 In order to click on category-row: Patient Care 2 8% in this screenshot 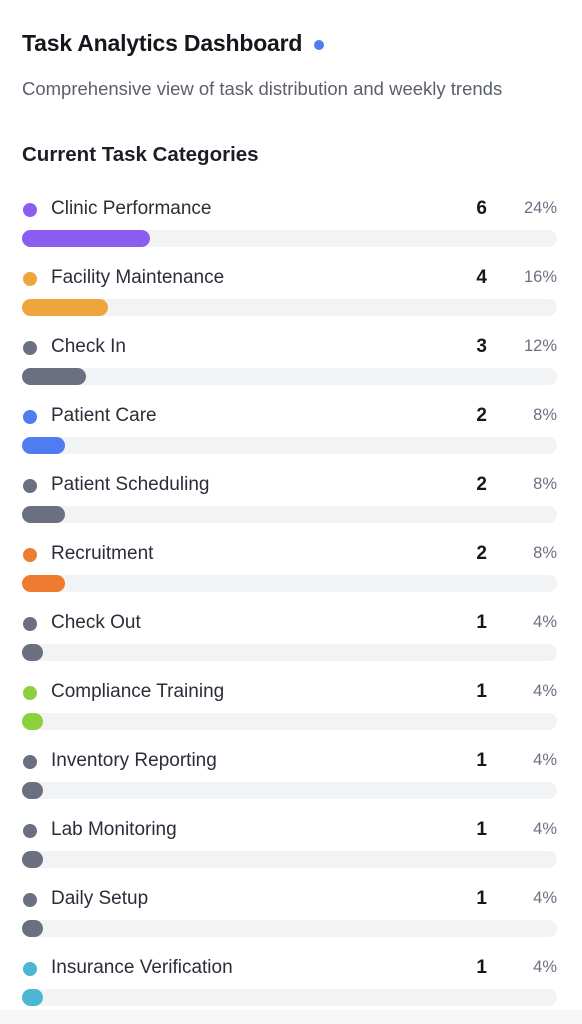, I will do `click(289, 437)`.